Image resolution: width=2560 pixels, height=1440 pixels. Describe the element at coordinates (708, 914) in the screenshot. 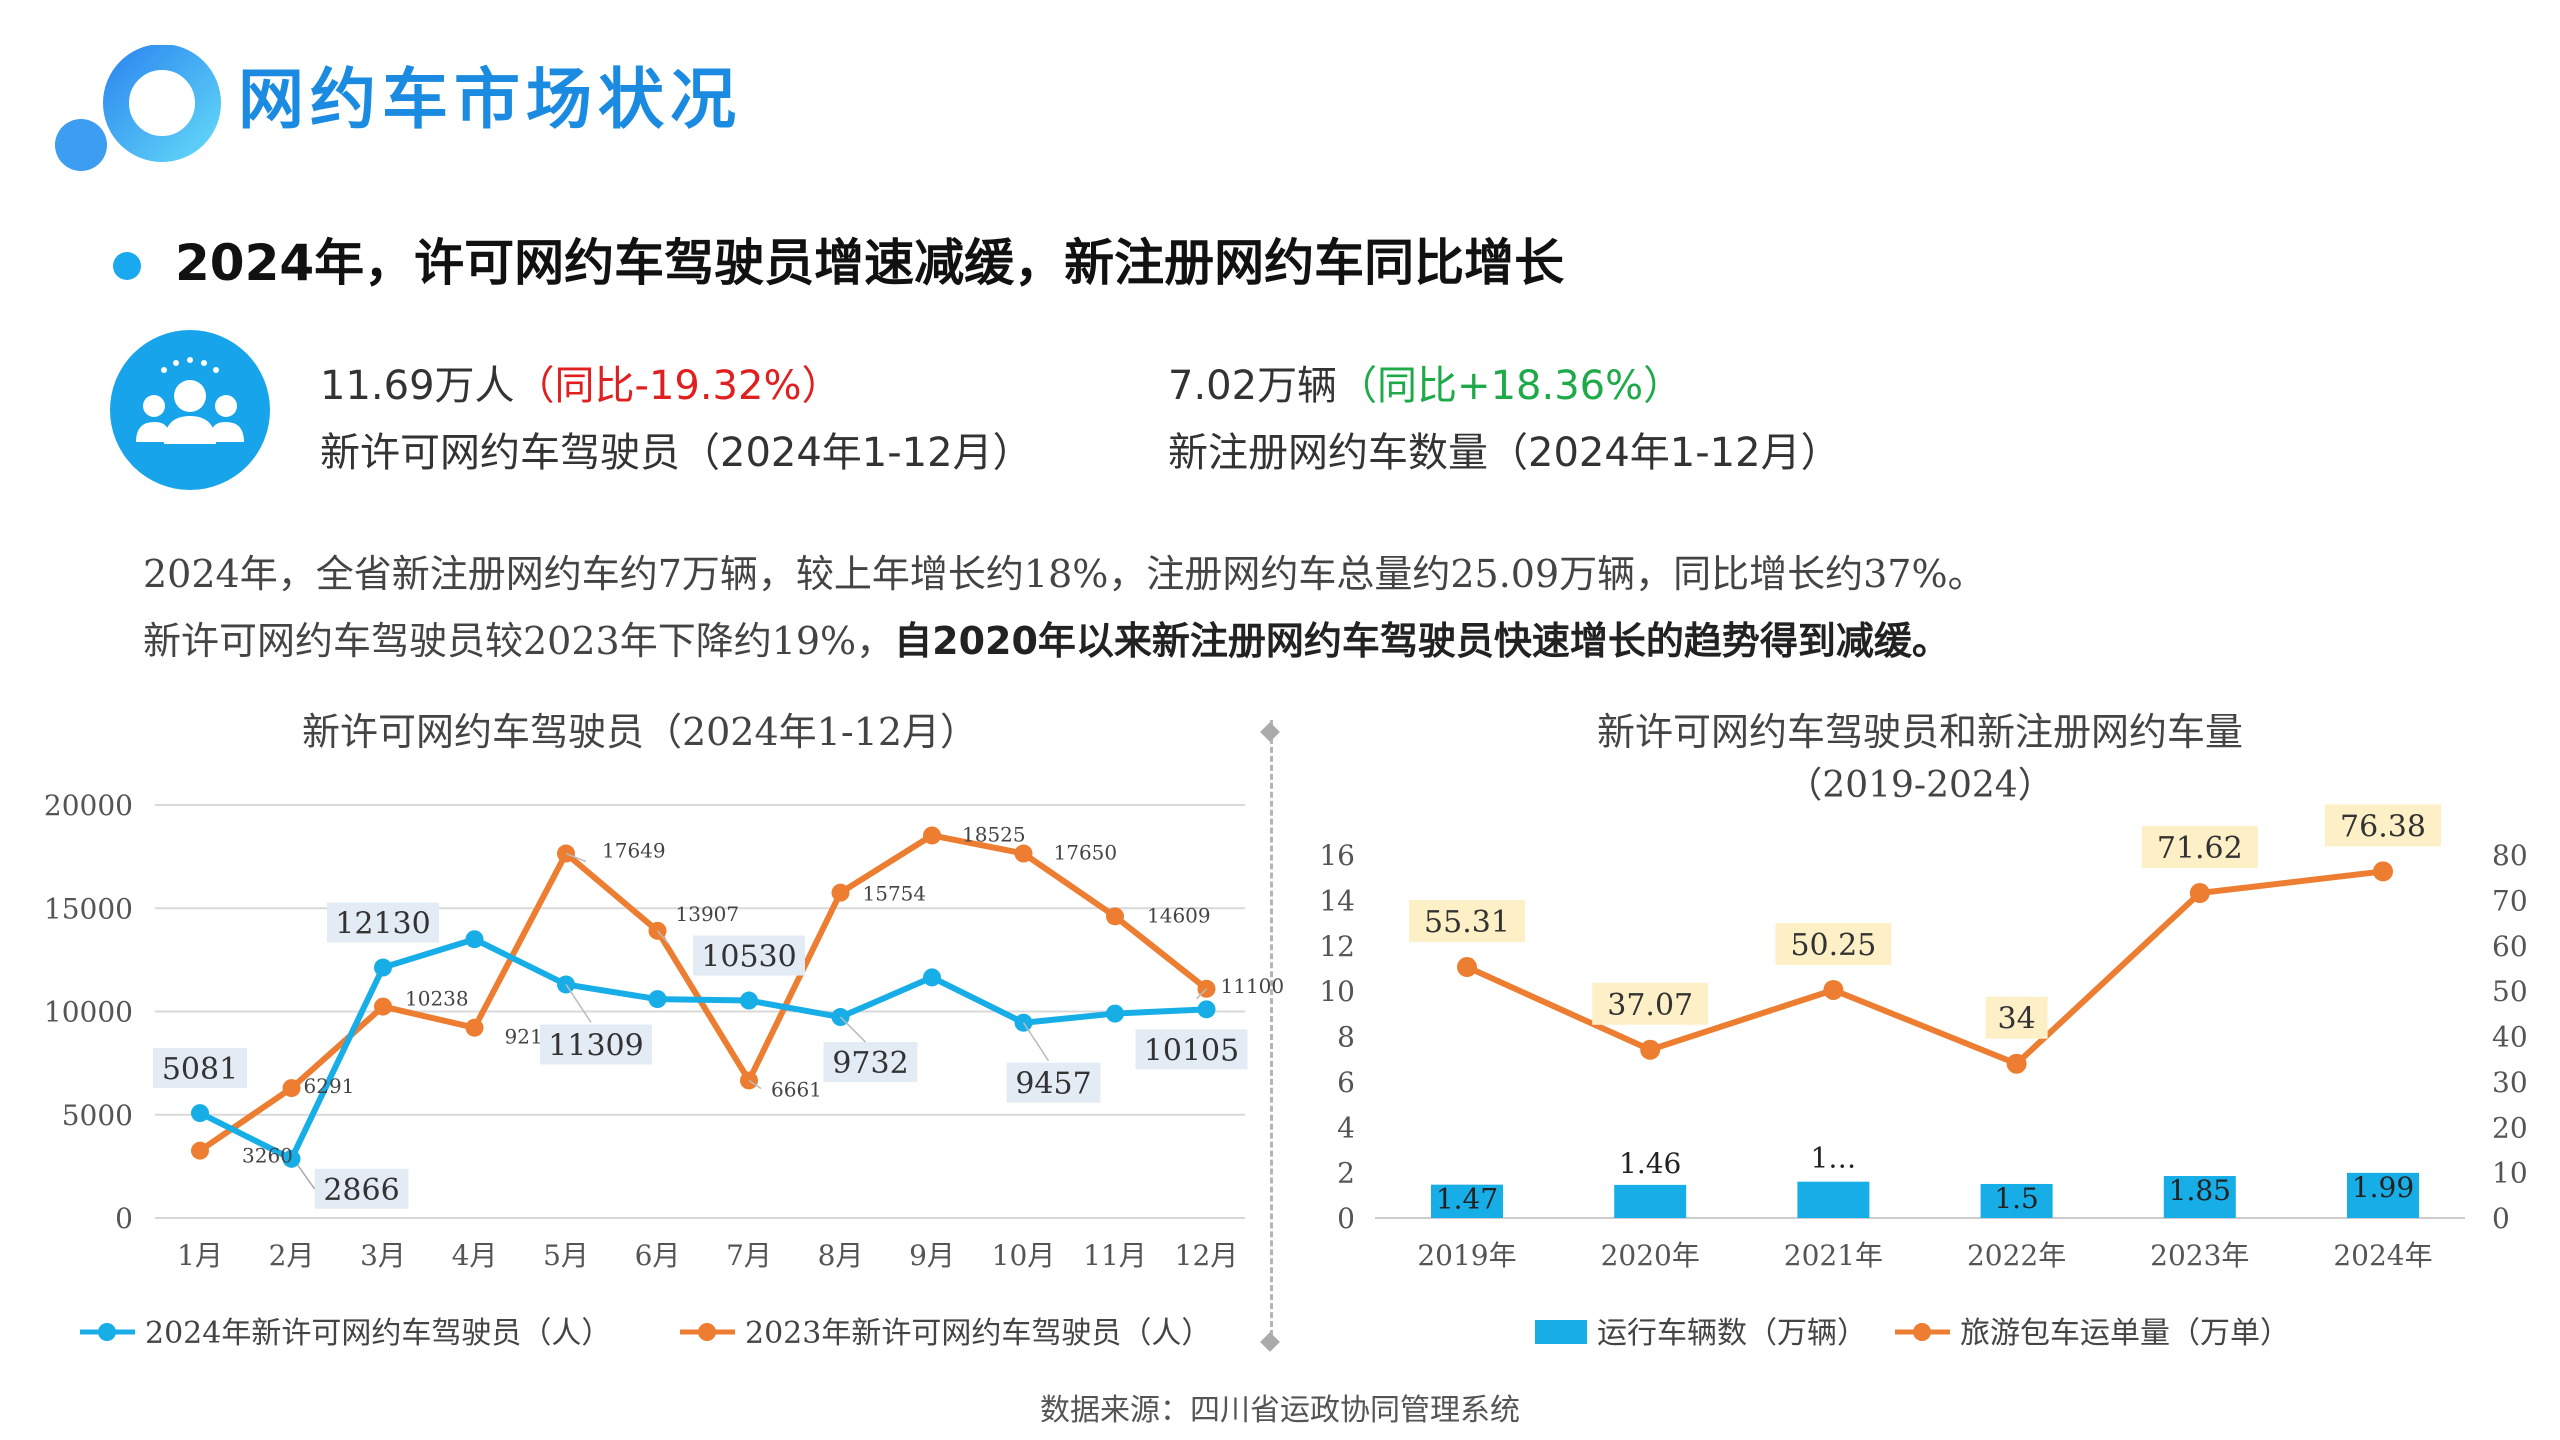

I see `chart1-2023-data-label: 13907` at that location.